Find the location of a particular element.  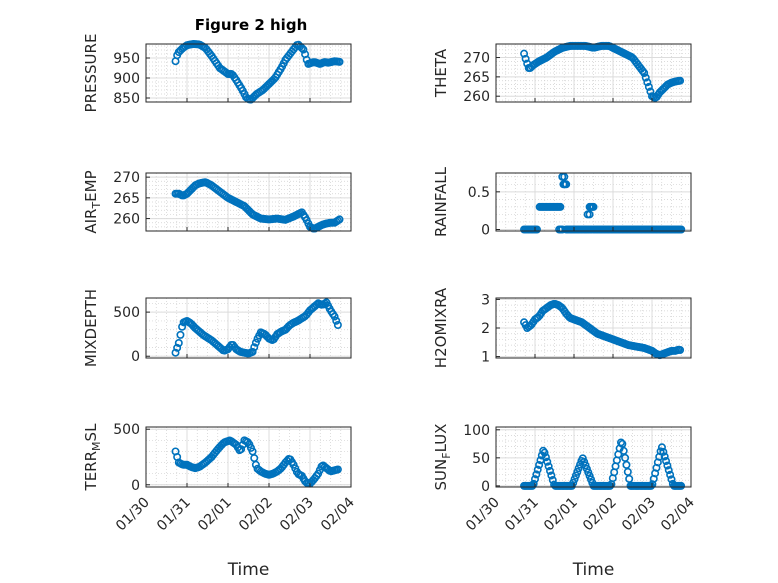

subplot-h2omixra: 1 2 3 H2OMIXRA is located at coordinates (562, 327).